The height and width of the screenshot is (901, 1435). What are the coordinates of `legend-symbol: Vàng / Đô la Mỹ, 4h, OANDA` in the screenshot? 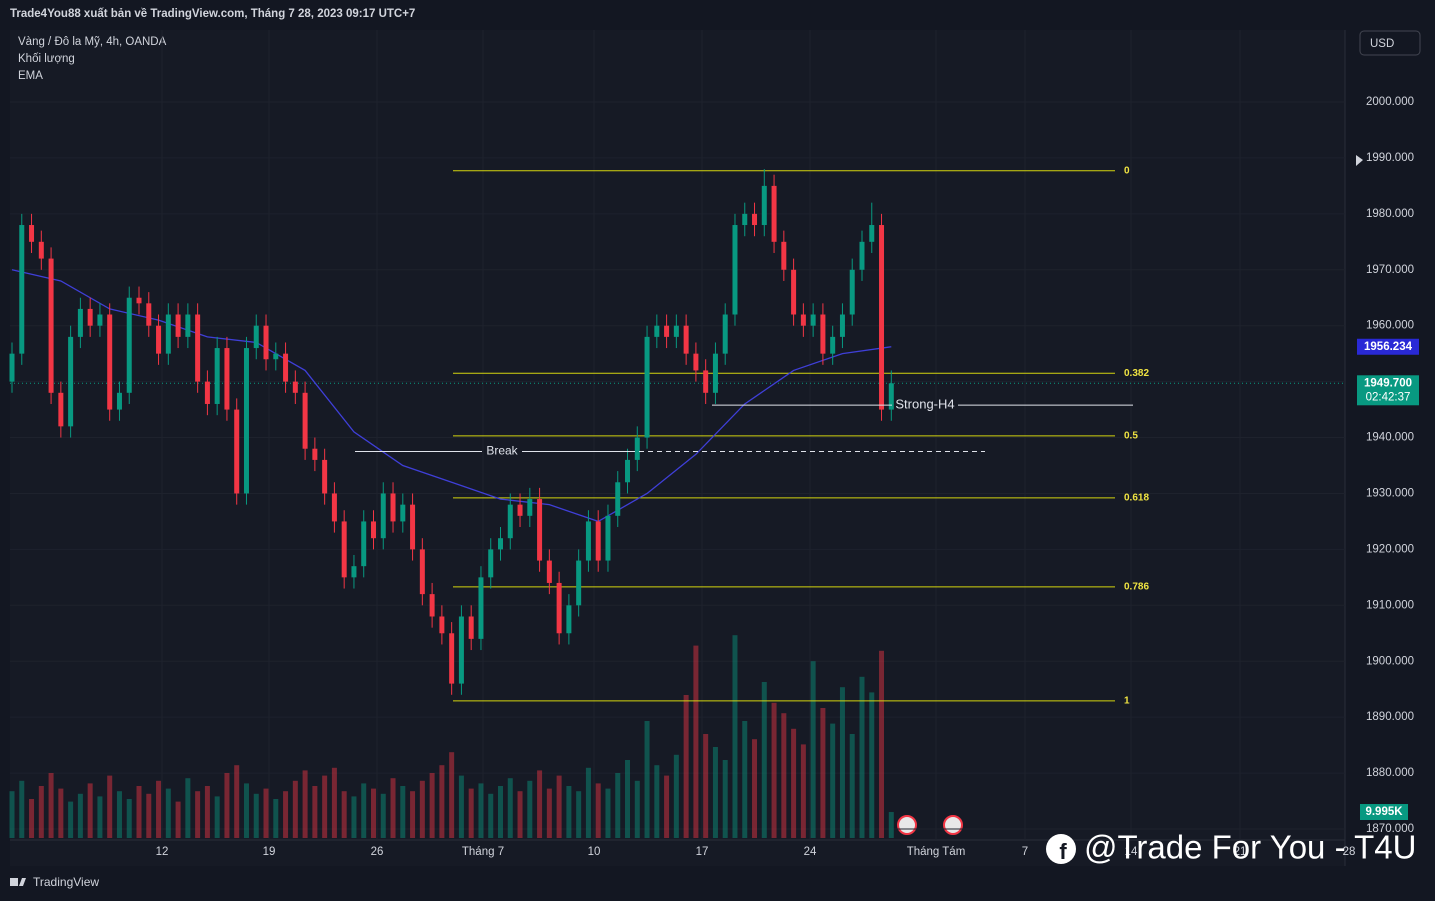 It's located at (92, 42).